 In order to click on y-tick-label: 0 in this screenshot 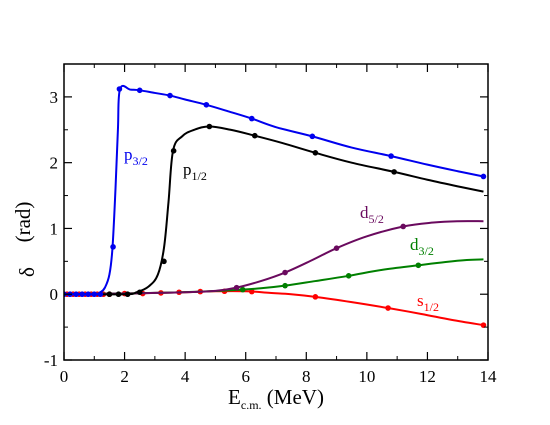, I will do `click(54, 294)`.